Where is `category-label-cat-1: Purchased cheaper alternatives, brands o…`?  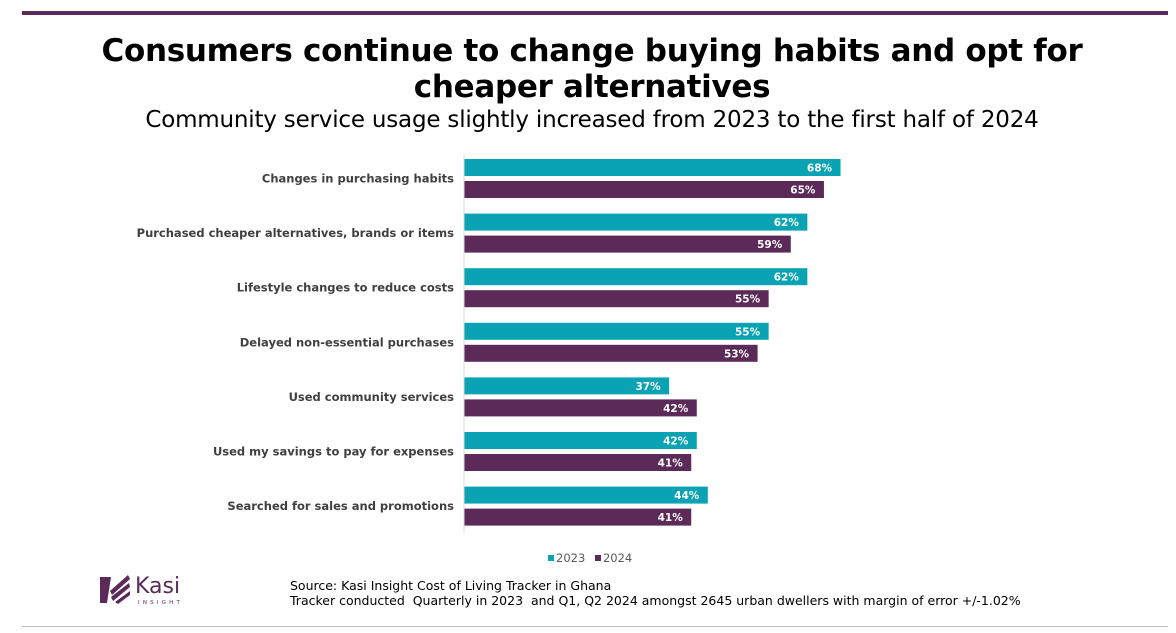 category-label-cat-1: Purchased cheaper alternatives, brands o… is located at coordinates (296, 233).